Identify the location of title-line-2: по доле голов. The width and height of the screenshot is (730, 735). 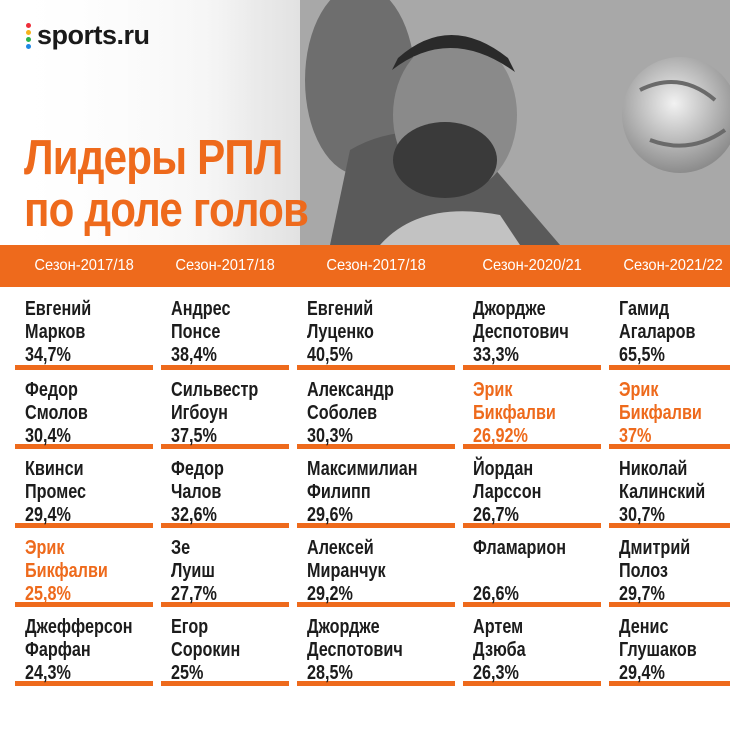
(166, 210).